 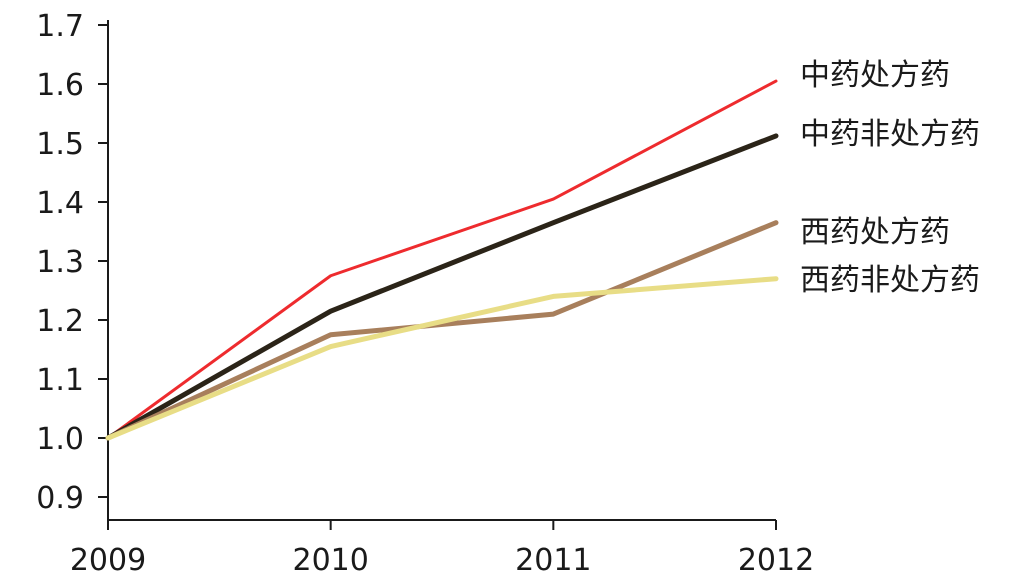 What do you see at coordinates (890, 134) in the screenshot?
I see `legend-label-tcm-otc: 中药非处方药` at bounding box center [890, 134].